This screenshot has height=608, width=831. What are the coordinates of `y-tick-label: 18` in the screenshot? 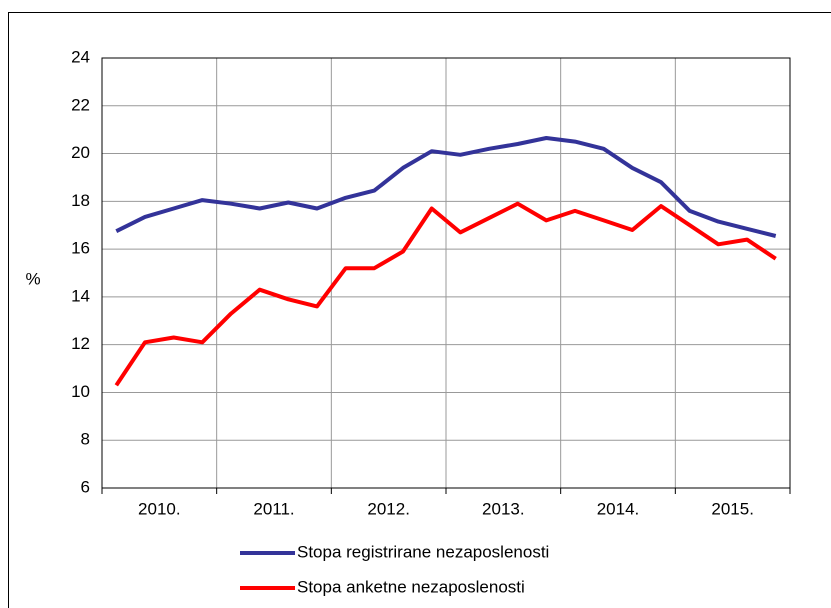 It's located at (80, 200).